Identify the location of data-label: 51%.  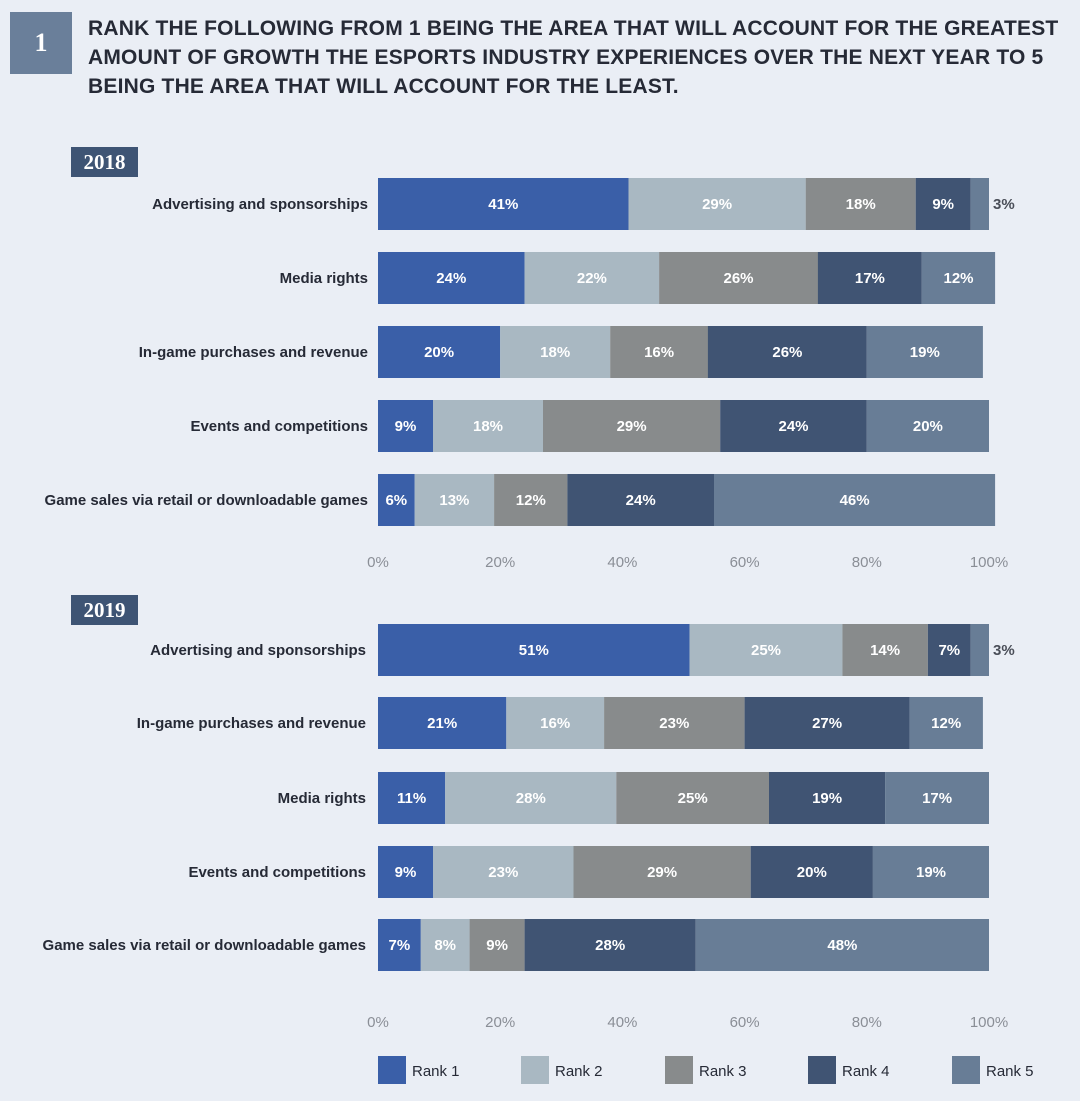
(534, 650).